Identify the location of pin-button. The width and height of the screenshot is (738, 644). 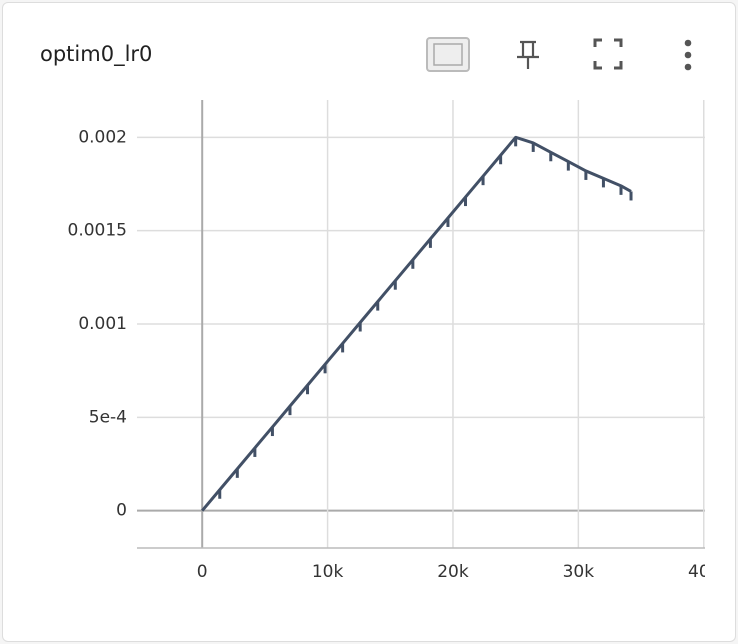
(528, 54).